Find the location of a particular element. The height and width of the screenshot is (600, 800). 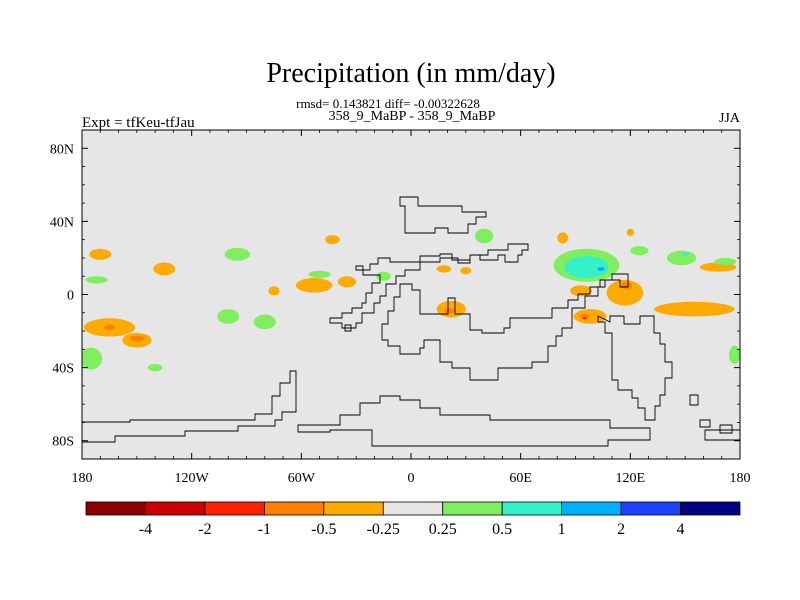

colorbar-label: 0.25 is located at coordinates (443, 529).